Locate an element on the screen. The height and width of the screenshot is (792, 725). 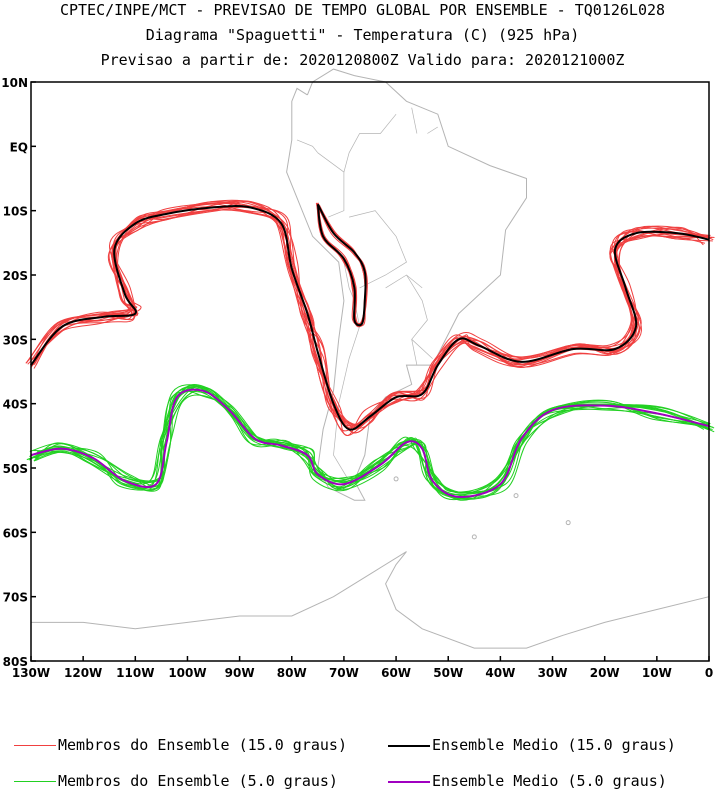
lat-label: 60S is located at coordinates (15, 533).